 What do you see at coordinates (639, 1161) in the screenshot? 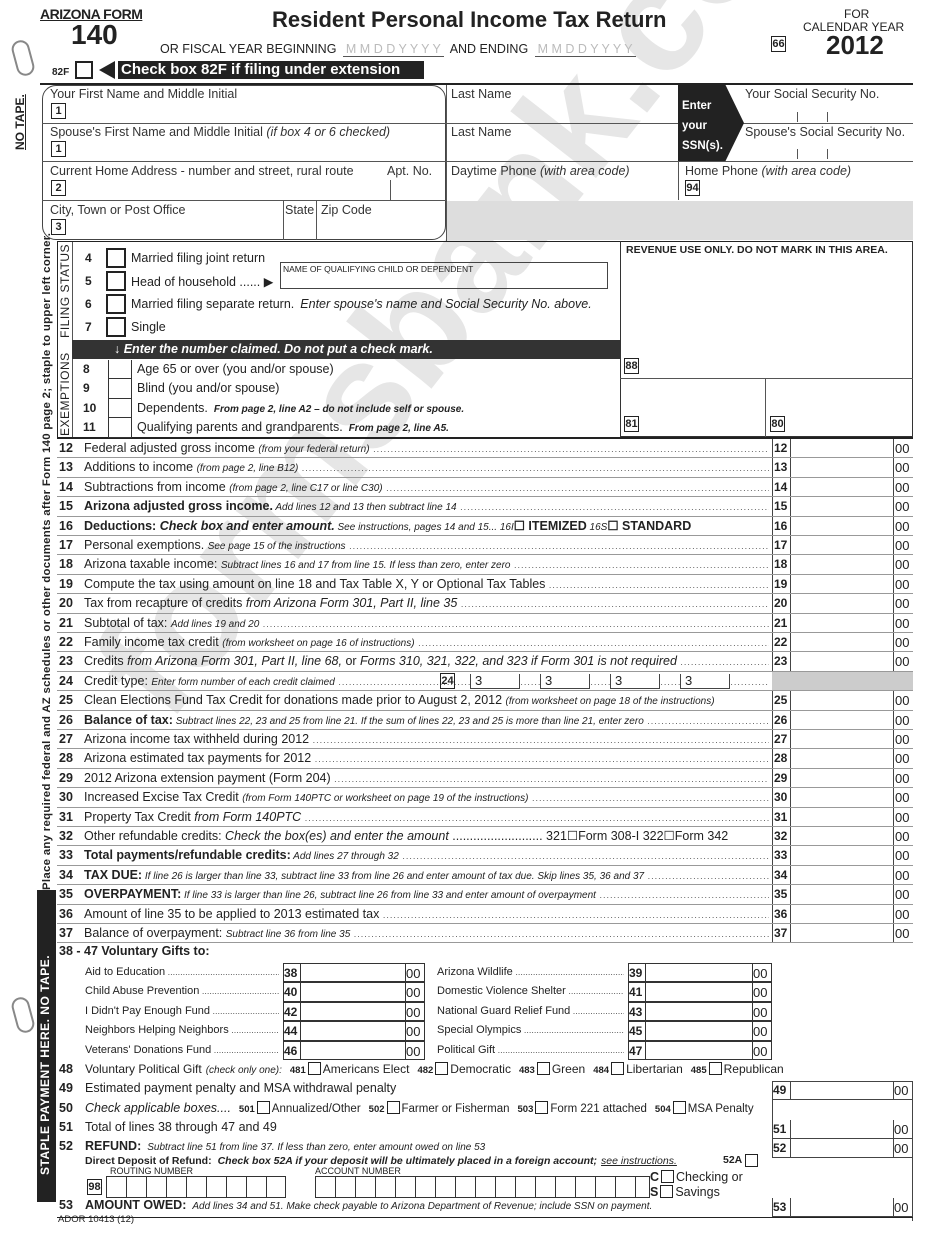
I see `see-instructions-link: see instructions.` at bounding box center [639, 1161].